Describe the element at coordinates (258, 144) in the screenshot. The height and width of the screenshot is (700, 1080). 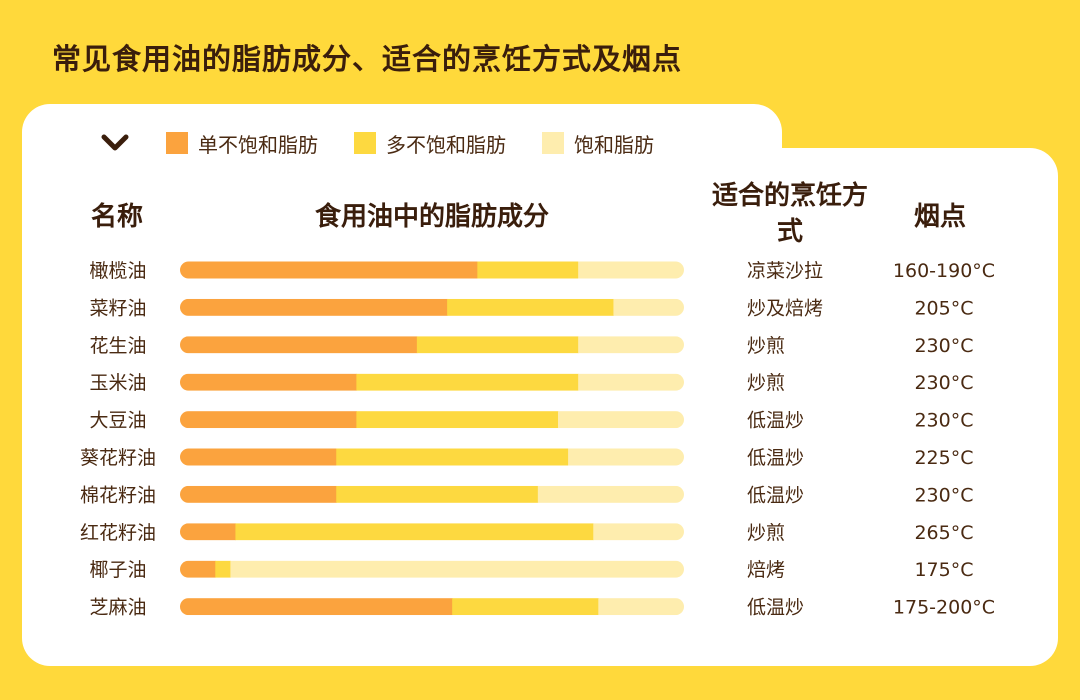
I see `legend-label: 单不饱和脂肪` at that location.